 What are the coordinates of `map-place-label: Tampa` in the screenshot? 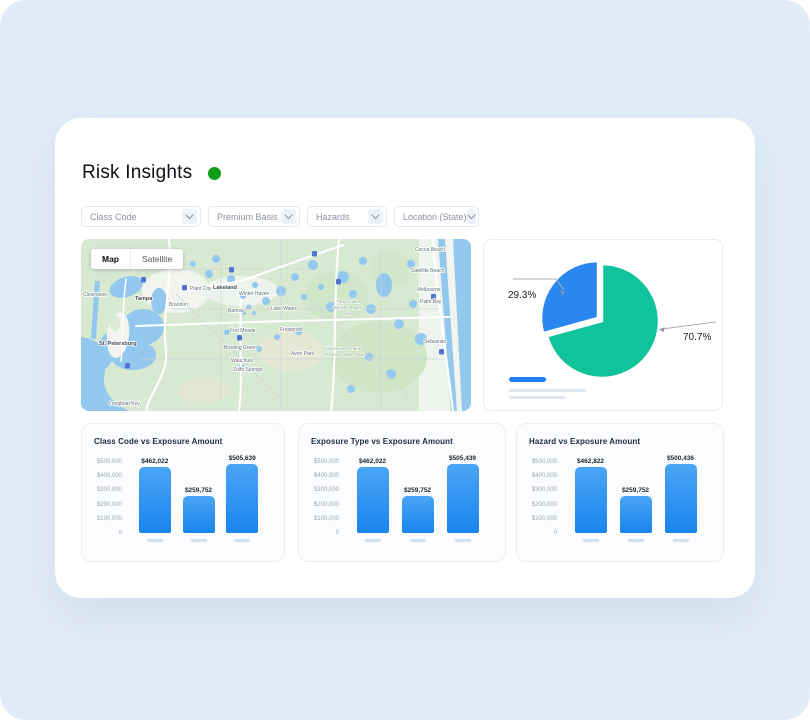 It's located at (144, 299).